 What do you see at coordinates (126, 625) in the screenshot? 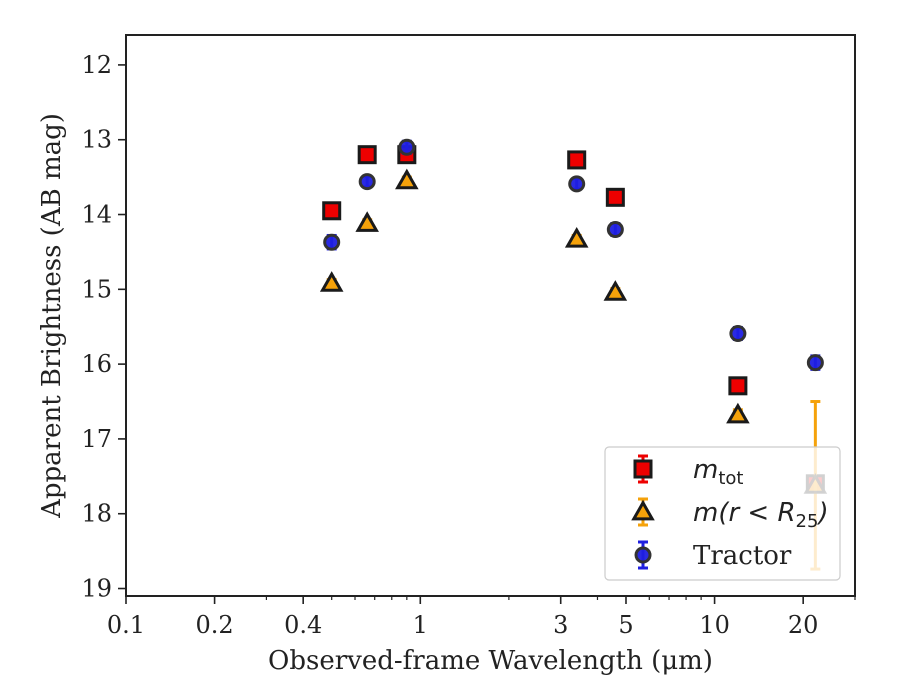
I see `x-tick-label: 0.1` at bounding box center [126, 625].